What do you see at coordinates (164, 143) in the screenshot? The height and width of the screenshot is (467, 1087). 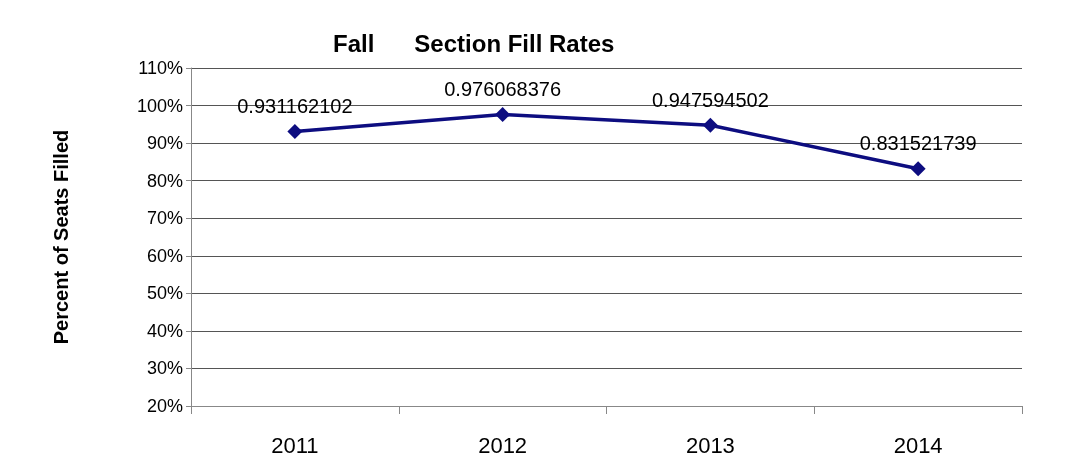 I see `y-tick-label: 90%` at bounding box center [164, 143].